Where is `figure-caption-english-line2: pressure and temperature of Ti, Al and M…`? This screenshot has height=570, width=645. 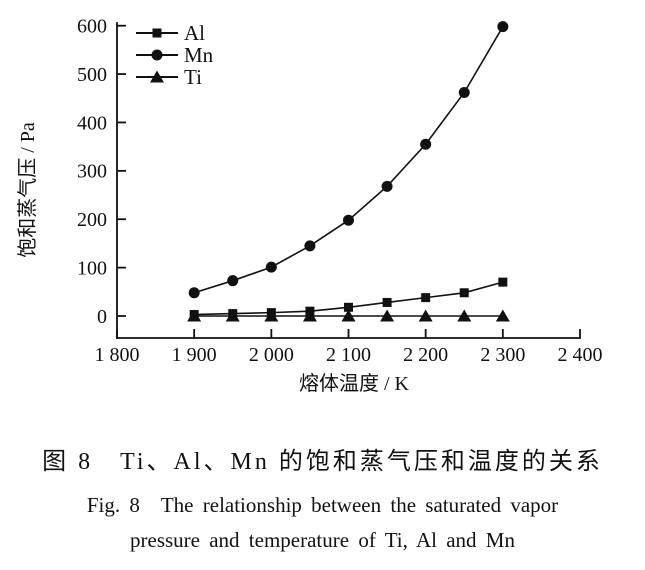 figure-caption-english-line2: pressure and temperature of Ti, Al and M… is located at coordinates (322, 540).